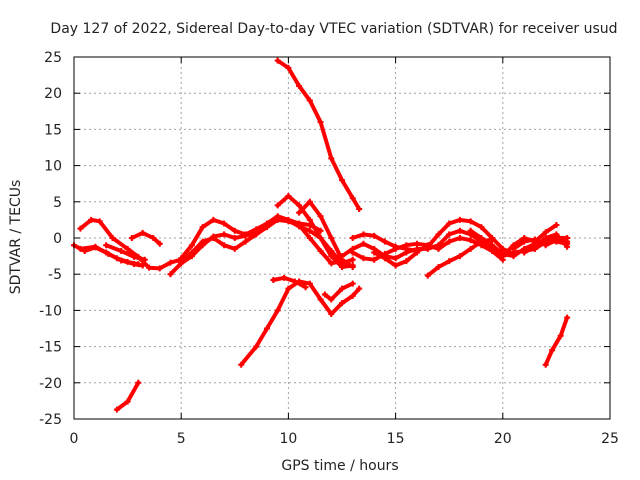 The height and width of the screenshot is (480, 640). Describe the element at coordinates (181, 439) in the screenshot. I see `x-tick-label: 5` at that location.